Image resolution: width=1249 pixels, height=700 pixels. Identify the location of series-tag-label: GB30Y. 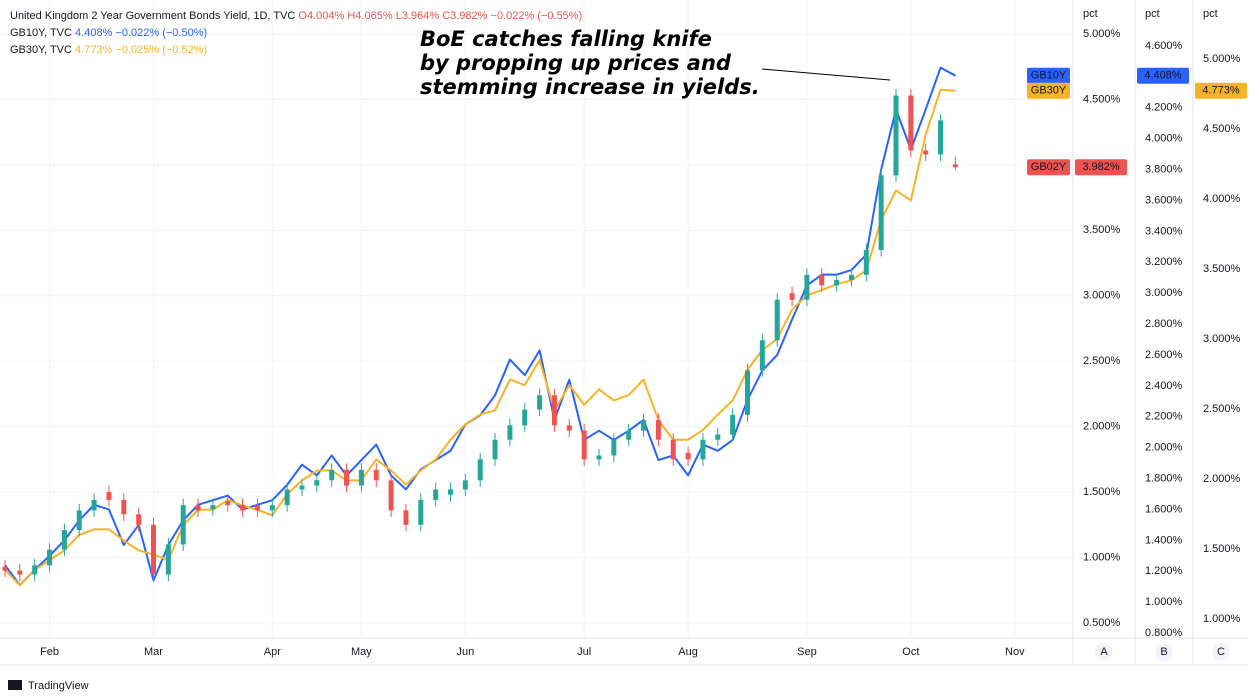
(1049, 91).